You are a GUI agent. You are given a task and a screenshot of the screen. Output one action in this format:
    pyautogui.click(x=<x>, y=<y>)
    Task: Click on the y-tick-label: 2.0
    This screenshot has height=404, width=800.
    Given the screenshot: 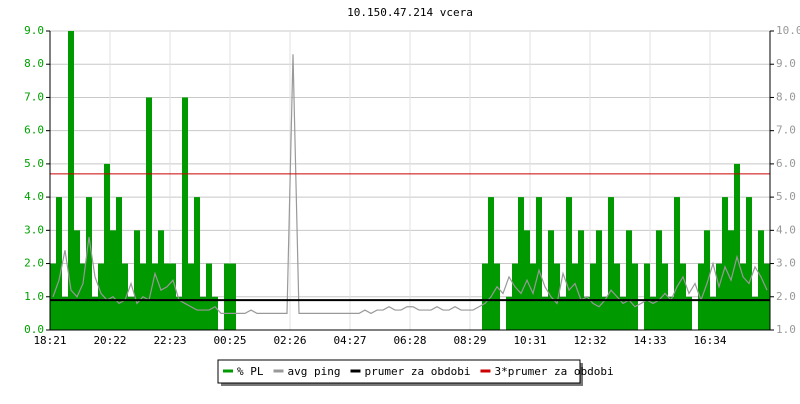 What is the action you would take?
    pyautogui.click(x=34, y=263)
    